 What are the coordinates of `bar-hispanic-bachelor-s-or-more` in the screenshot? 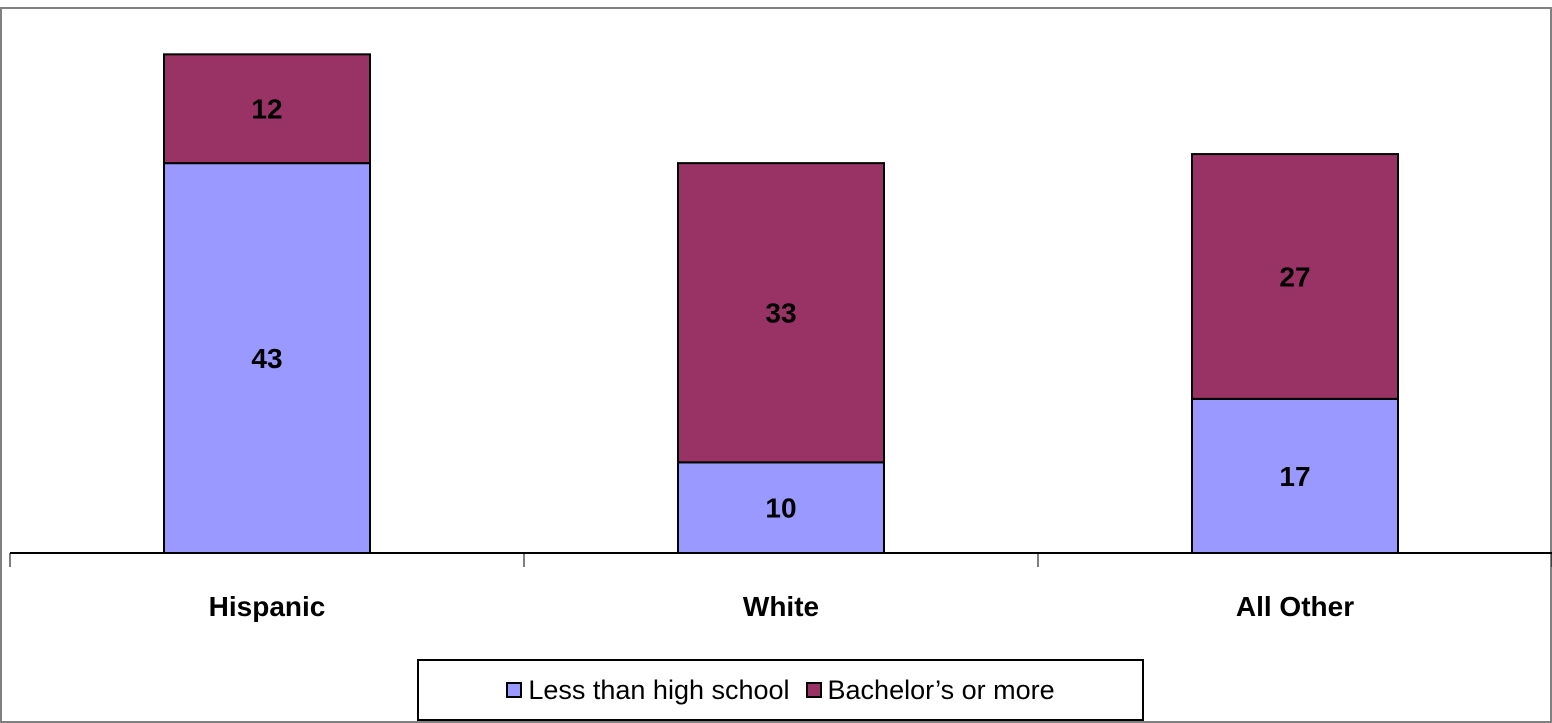 It's located at (267, 109).